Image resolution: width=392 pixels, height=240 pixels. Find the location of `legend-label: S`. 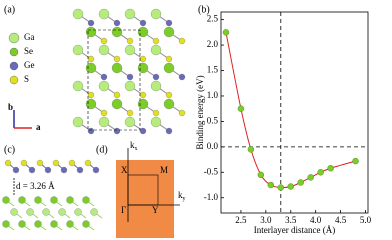

legend-label: S is located at coordinates (26, 79).